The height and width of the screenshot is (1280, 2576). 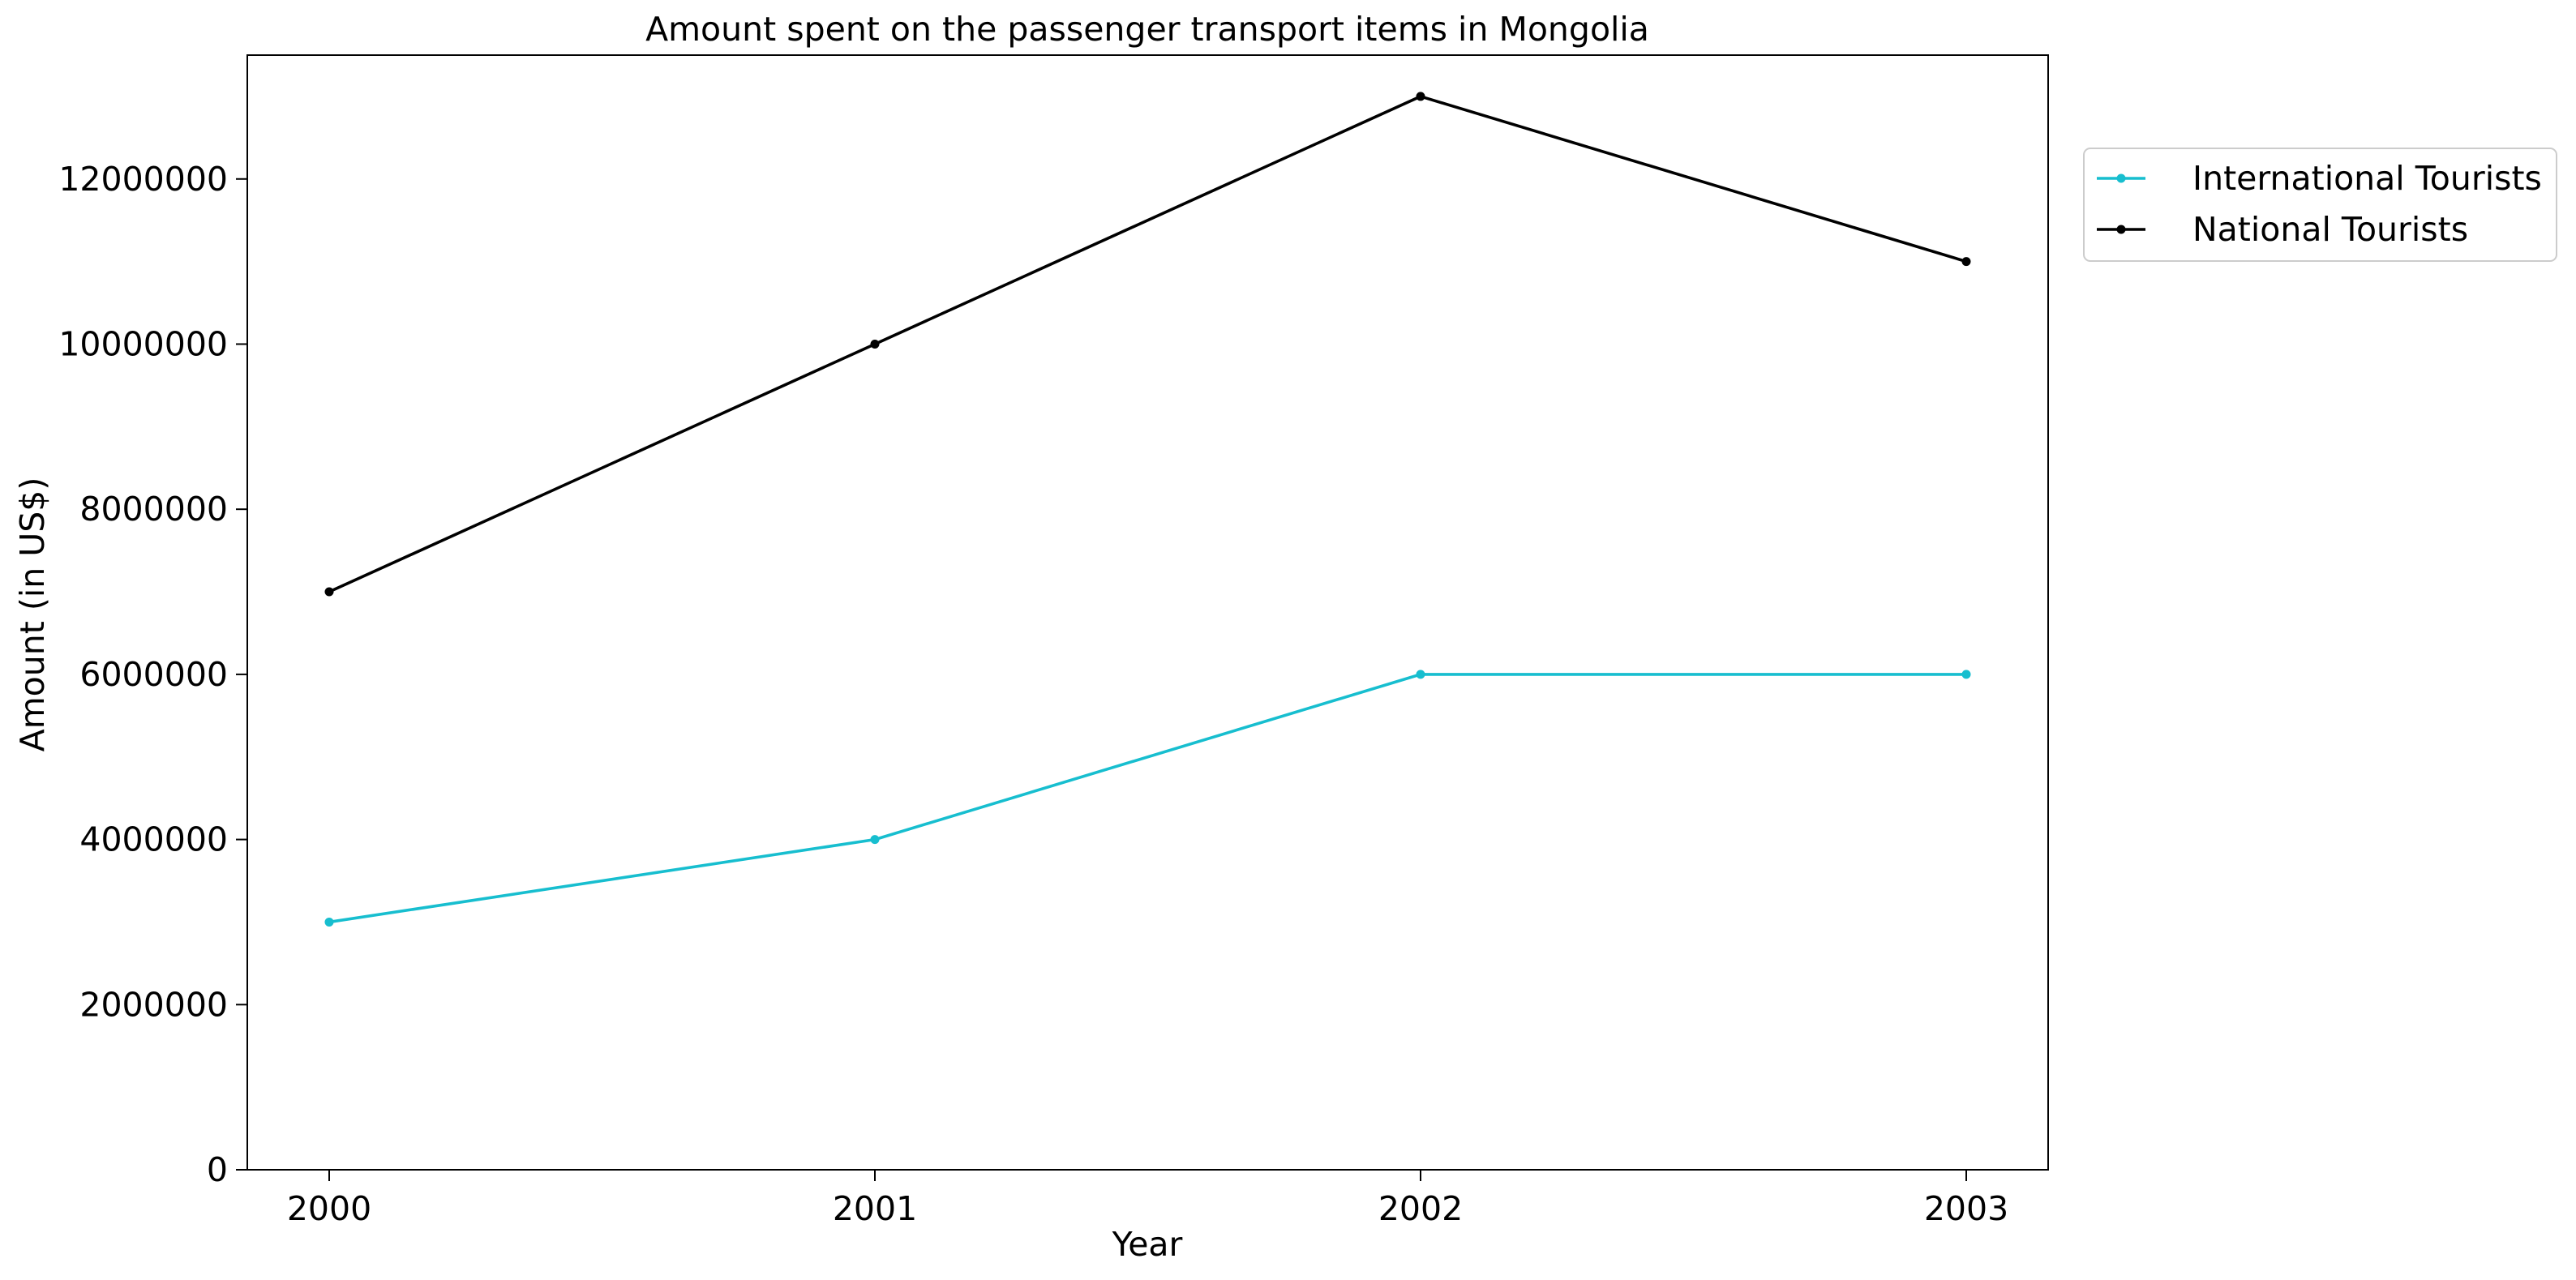 What do you see at coordinates (2367, 179) in the screenshot?
I see `legend-label: International Tourists` at bounding box center [2367, 179].